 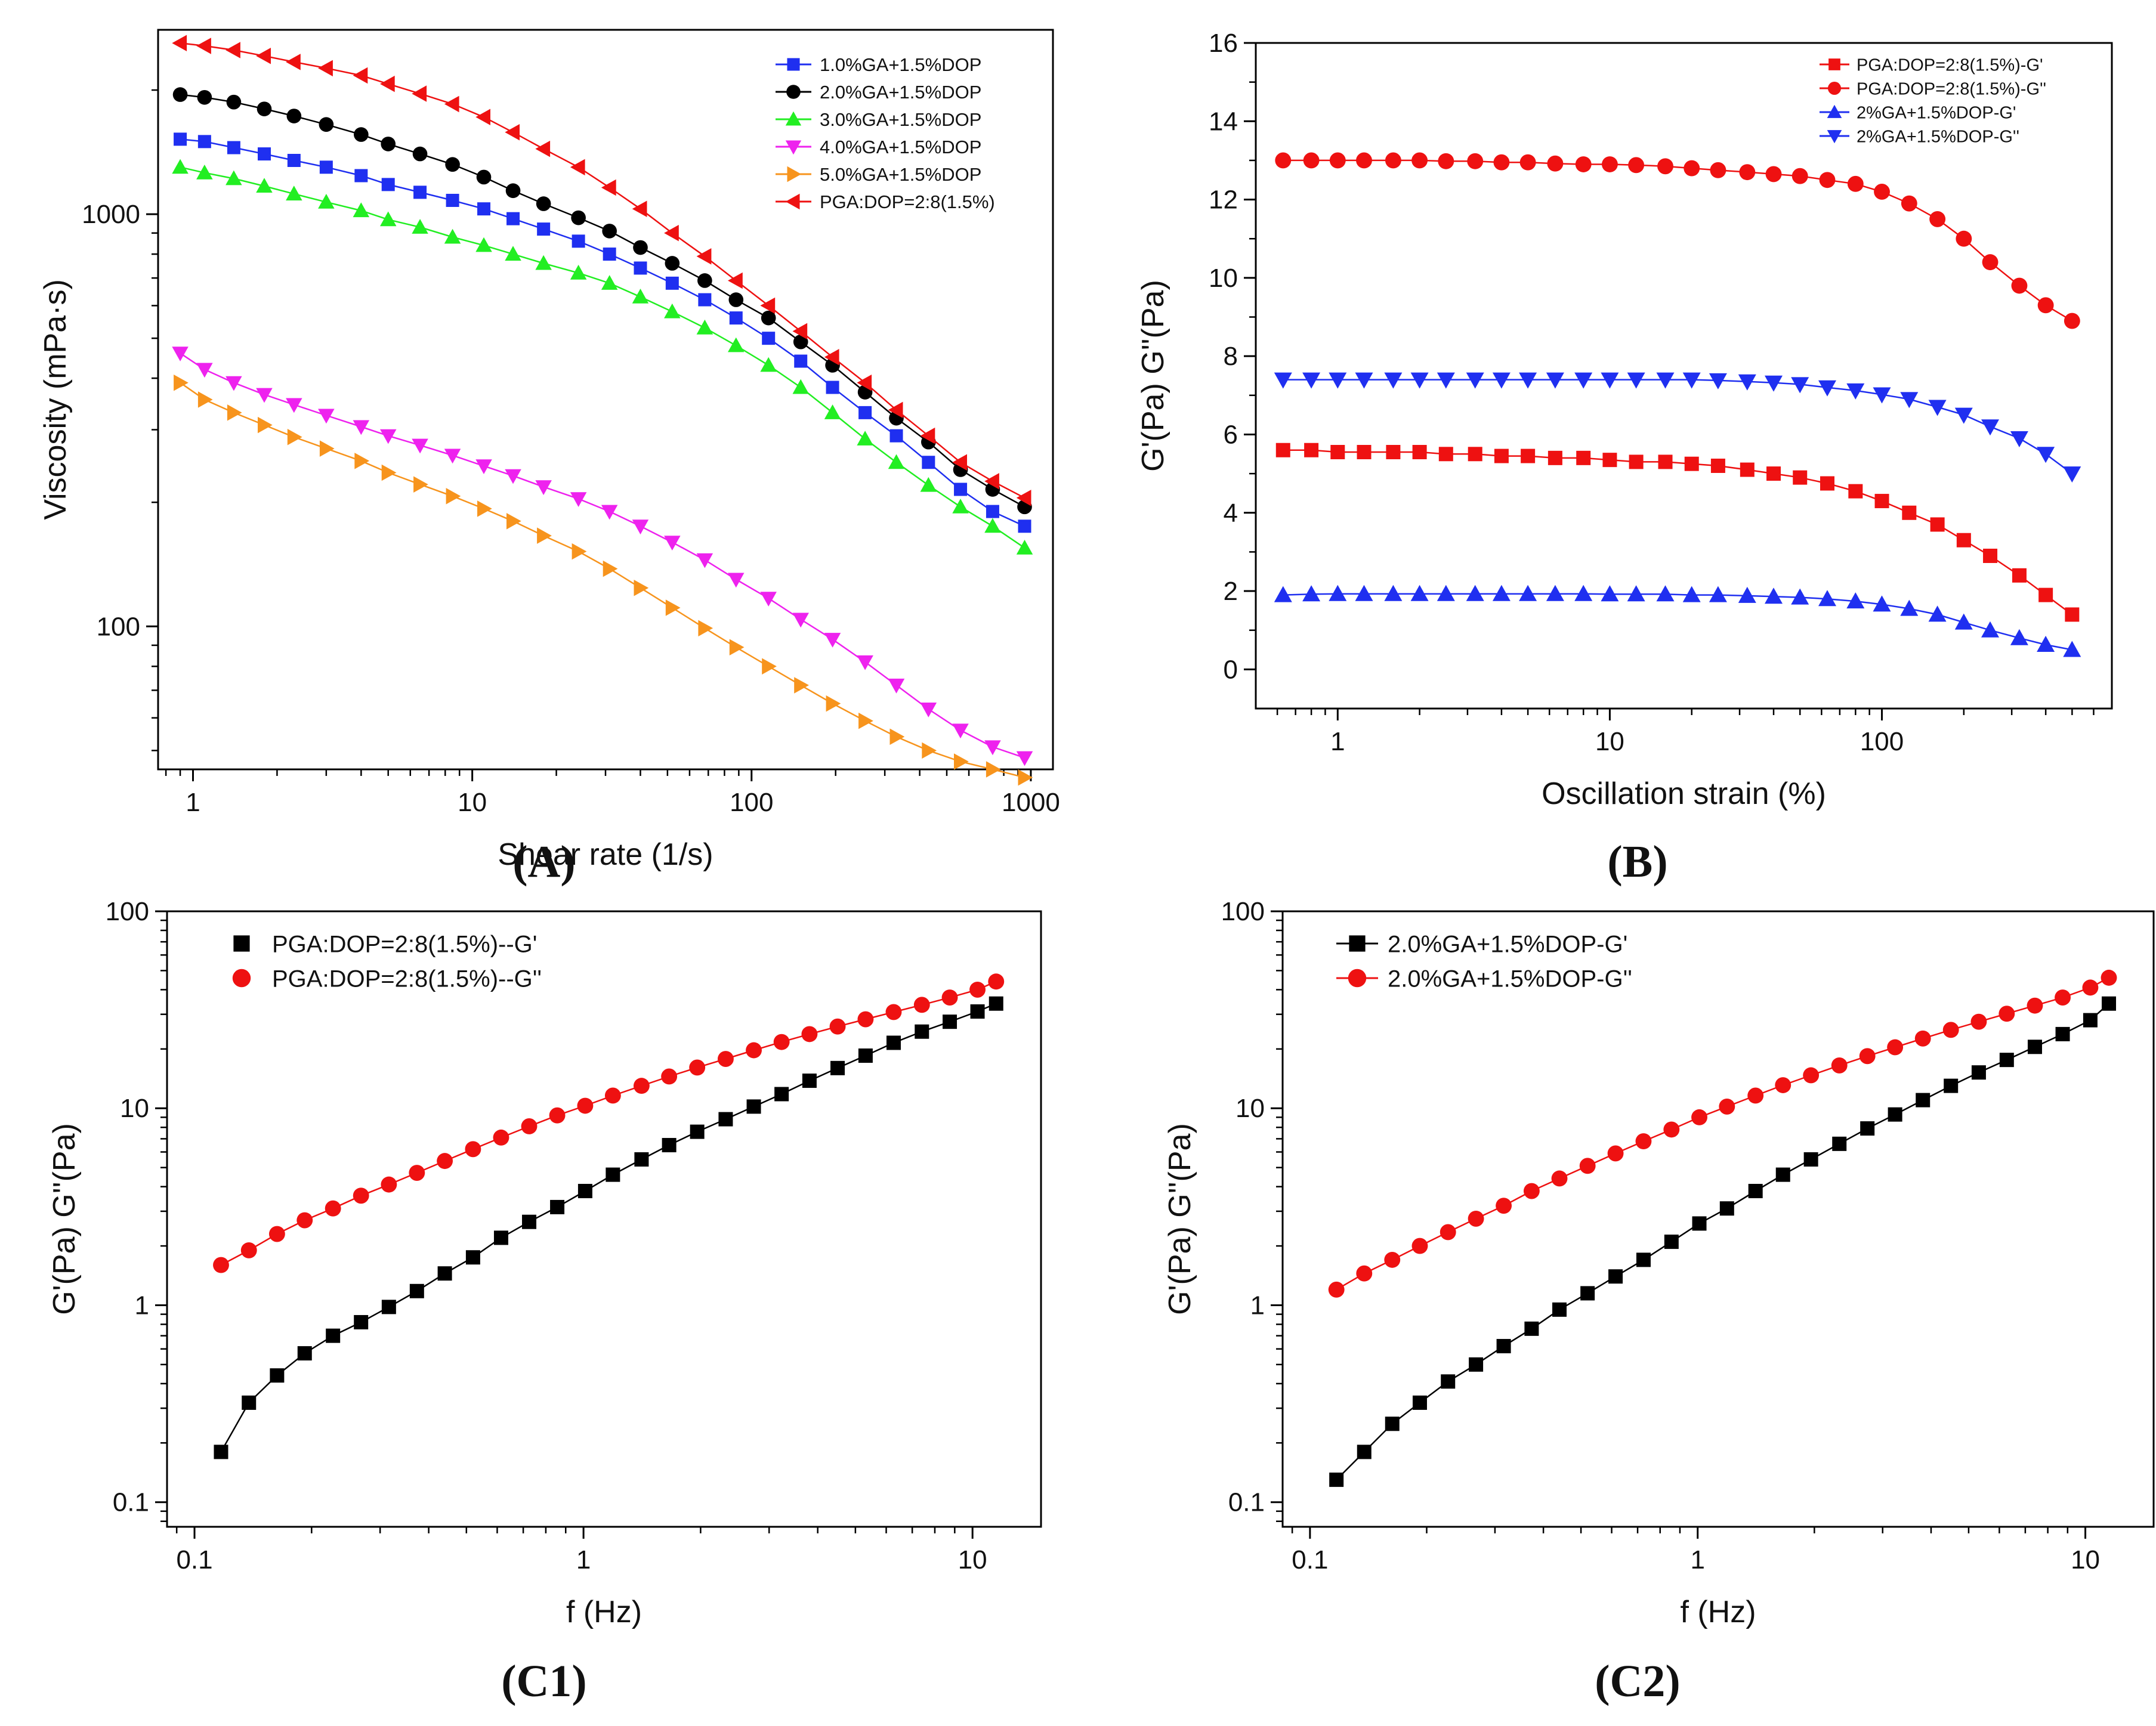 What do you see at coordinates (1223, 200) in the screenshot?
I see `y-tick-label: 12` at bounding box center [1223, 200].